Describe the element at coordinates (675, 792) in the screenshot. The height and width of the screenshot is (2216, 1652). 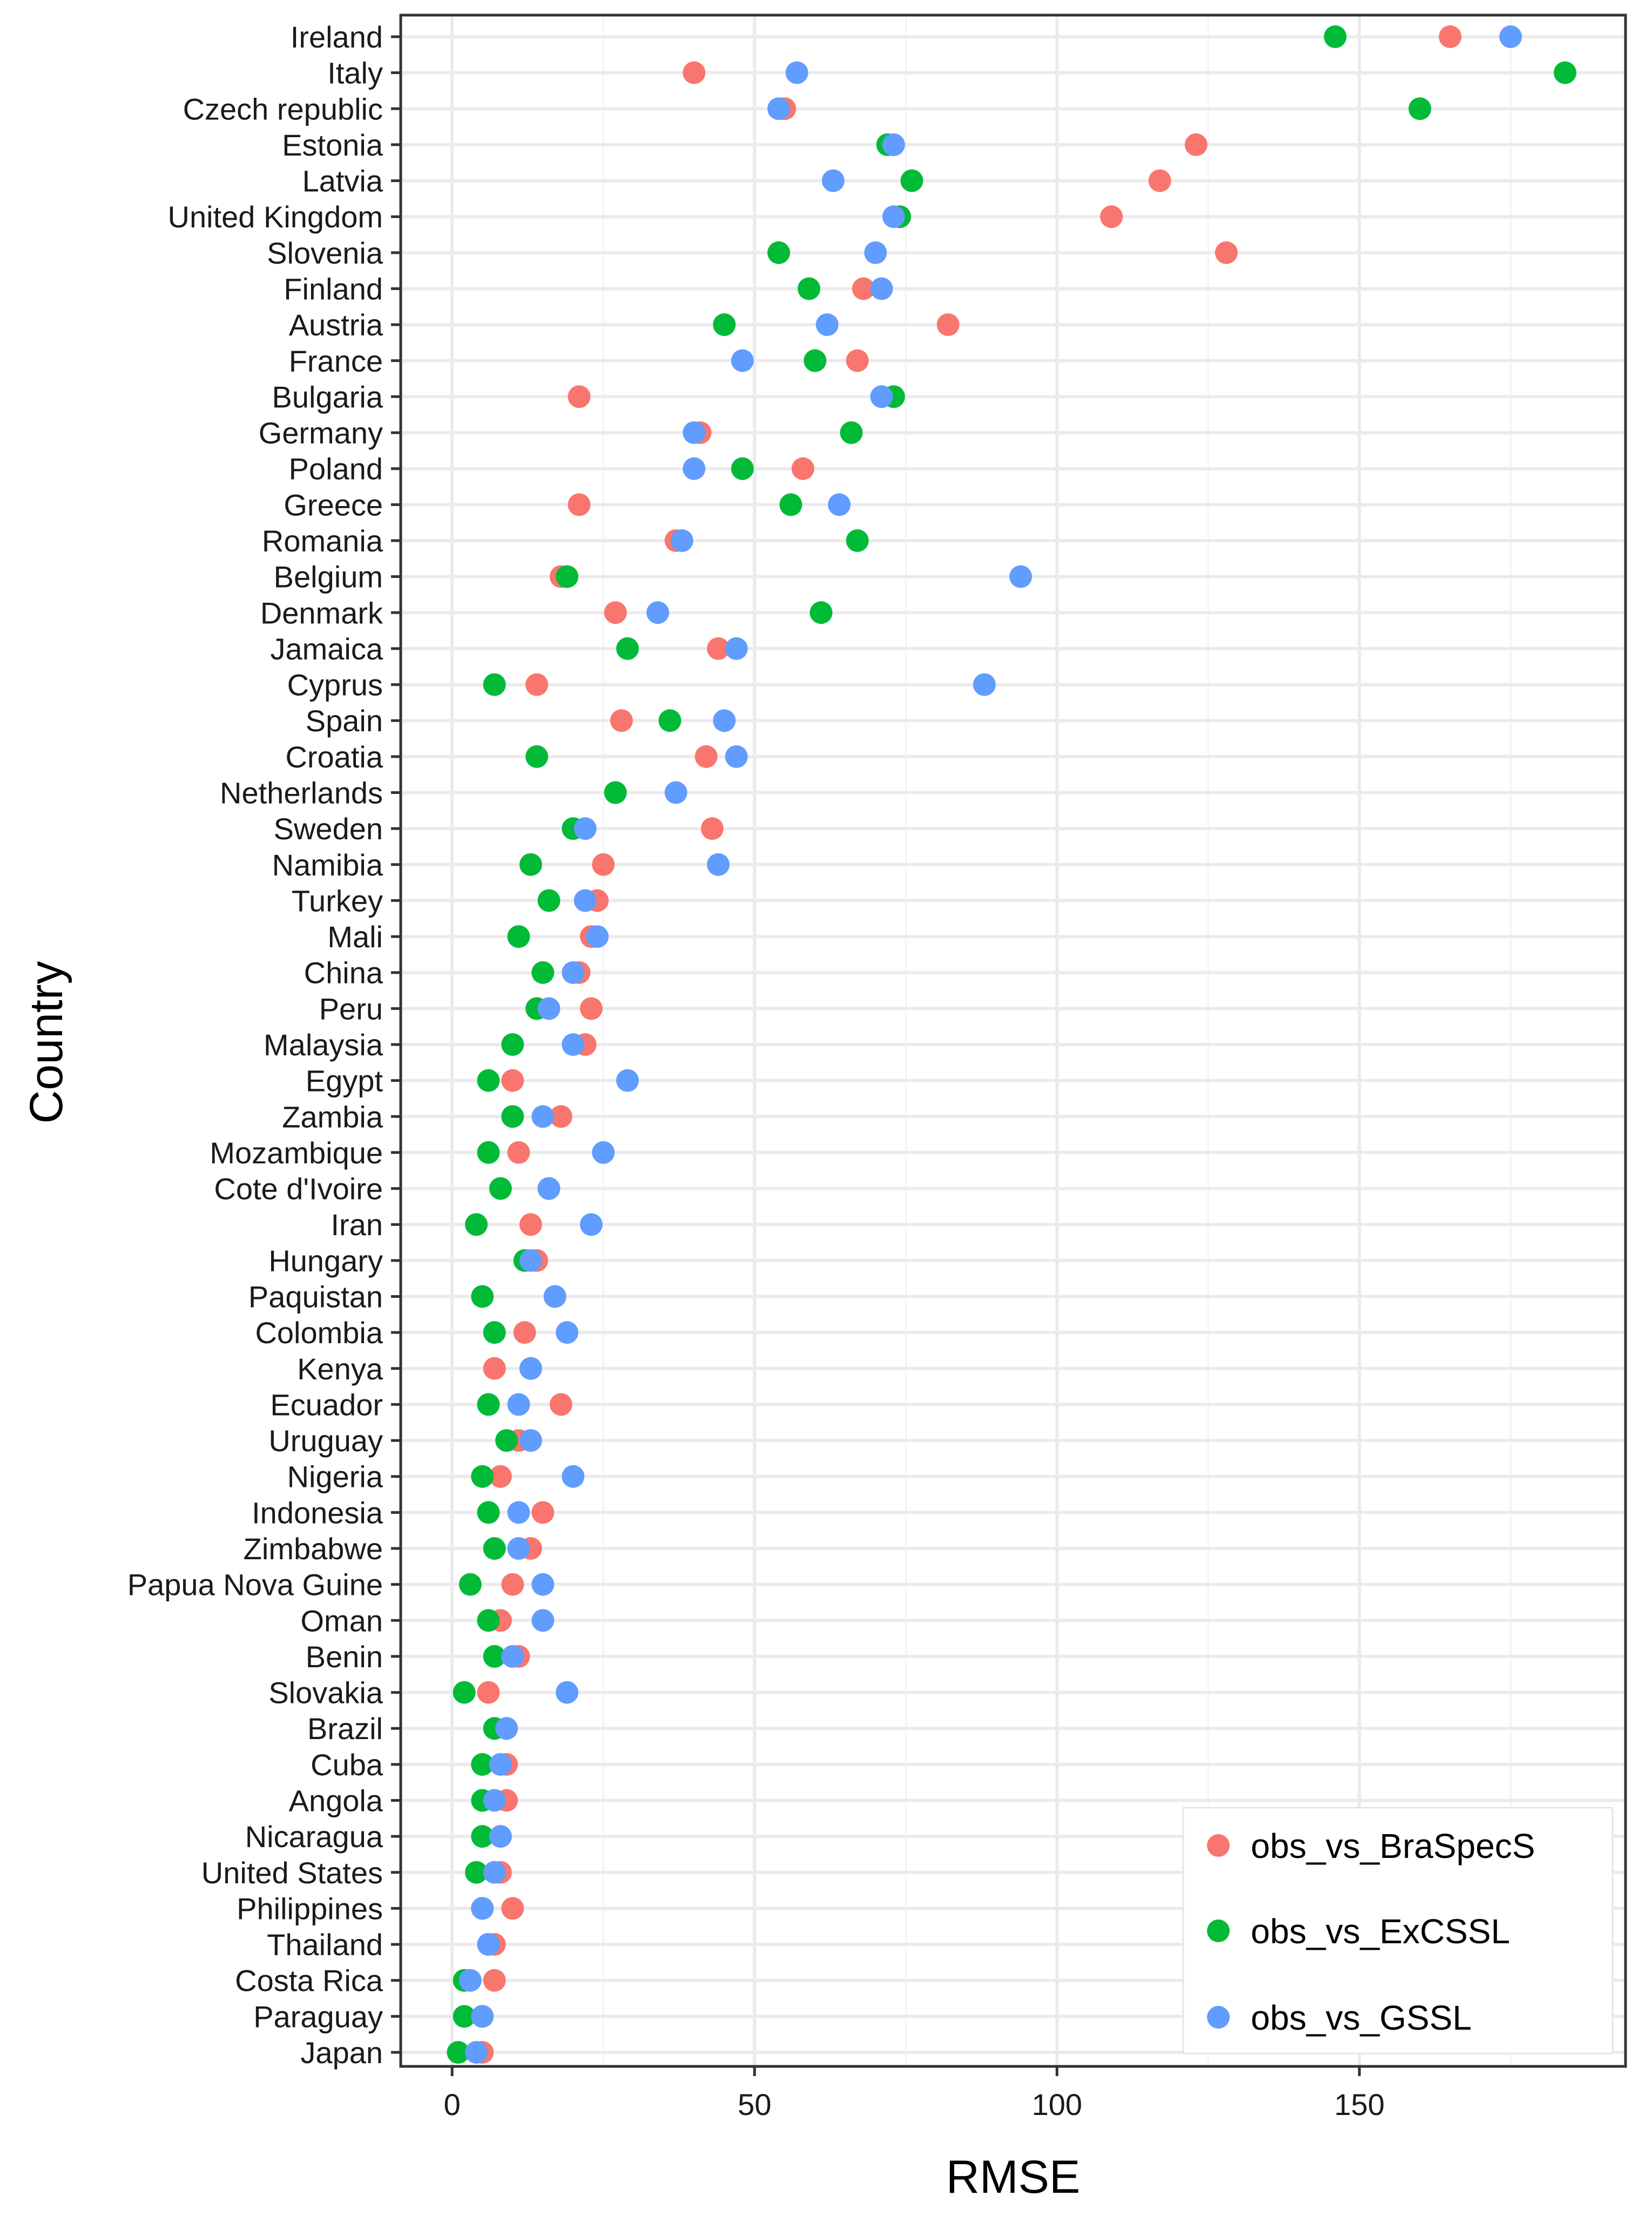
I see `point-obs-vs-gssl-netherlands` at that location.